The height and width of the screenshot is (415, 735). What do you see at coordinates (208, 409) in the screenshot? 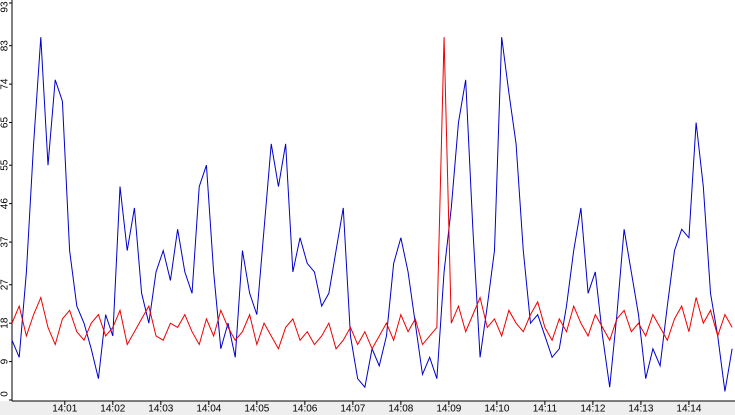
I see `x-tick-label: 14:04` at bounding box center [208, 409].